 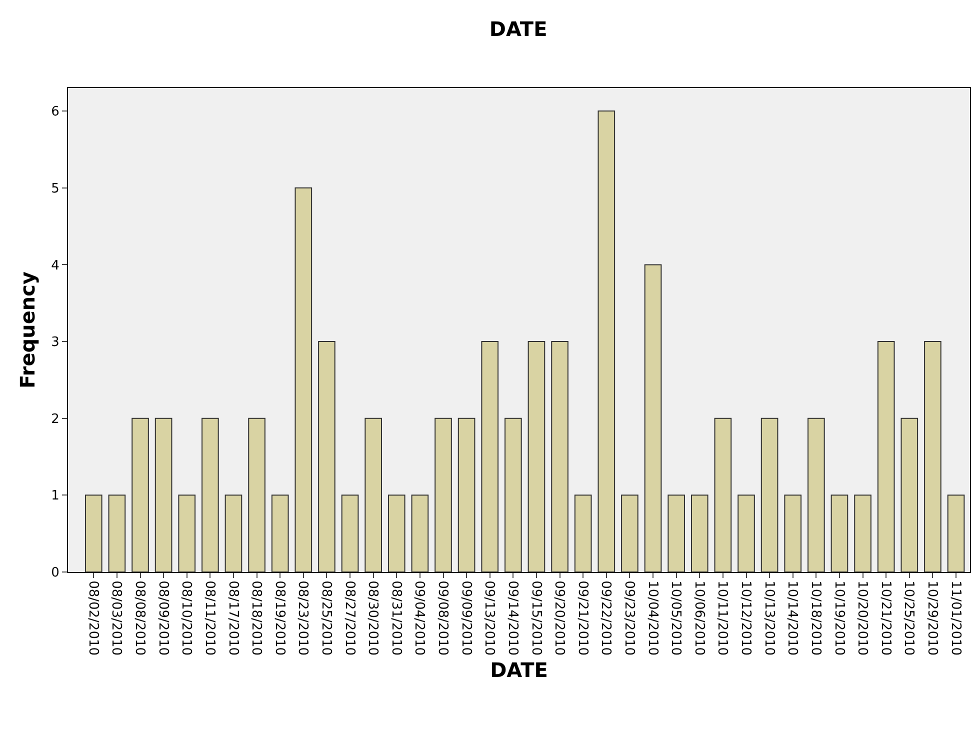 What do you see at coordinates (349, 618) in the screenshot?
I see `x-tick-label: 08/27/2010` at bounding box center [349, 618].